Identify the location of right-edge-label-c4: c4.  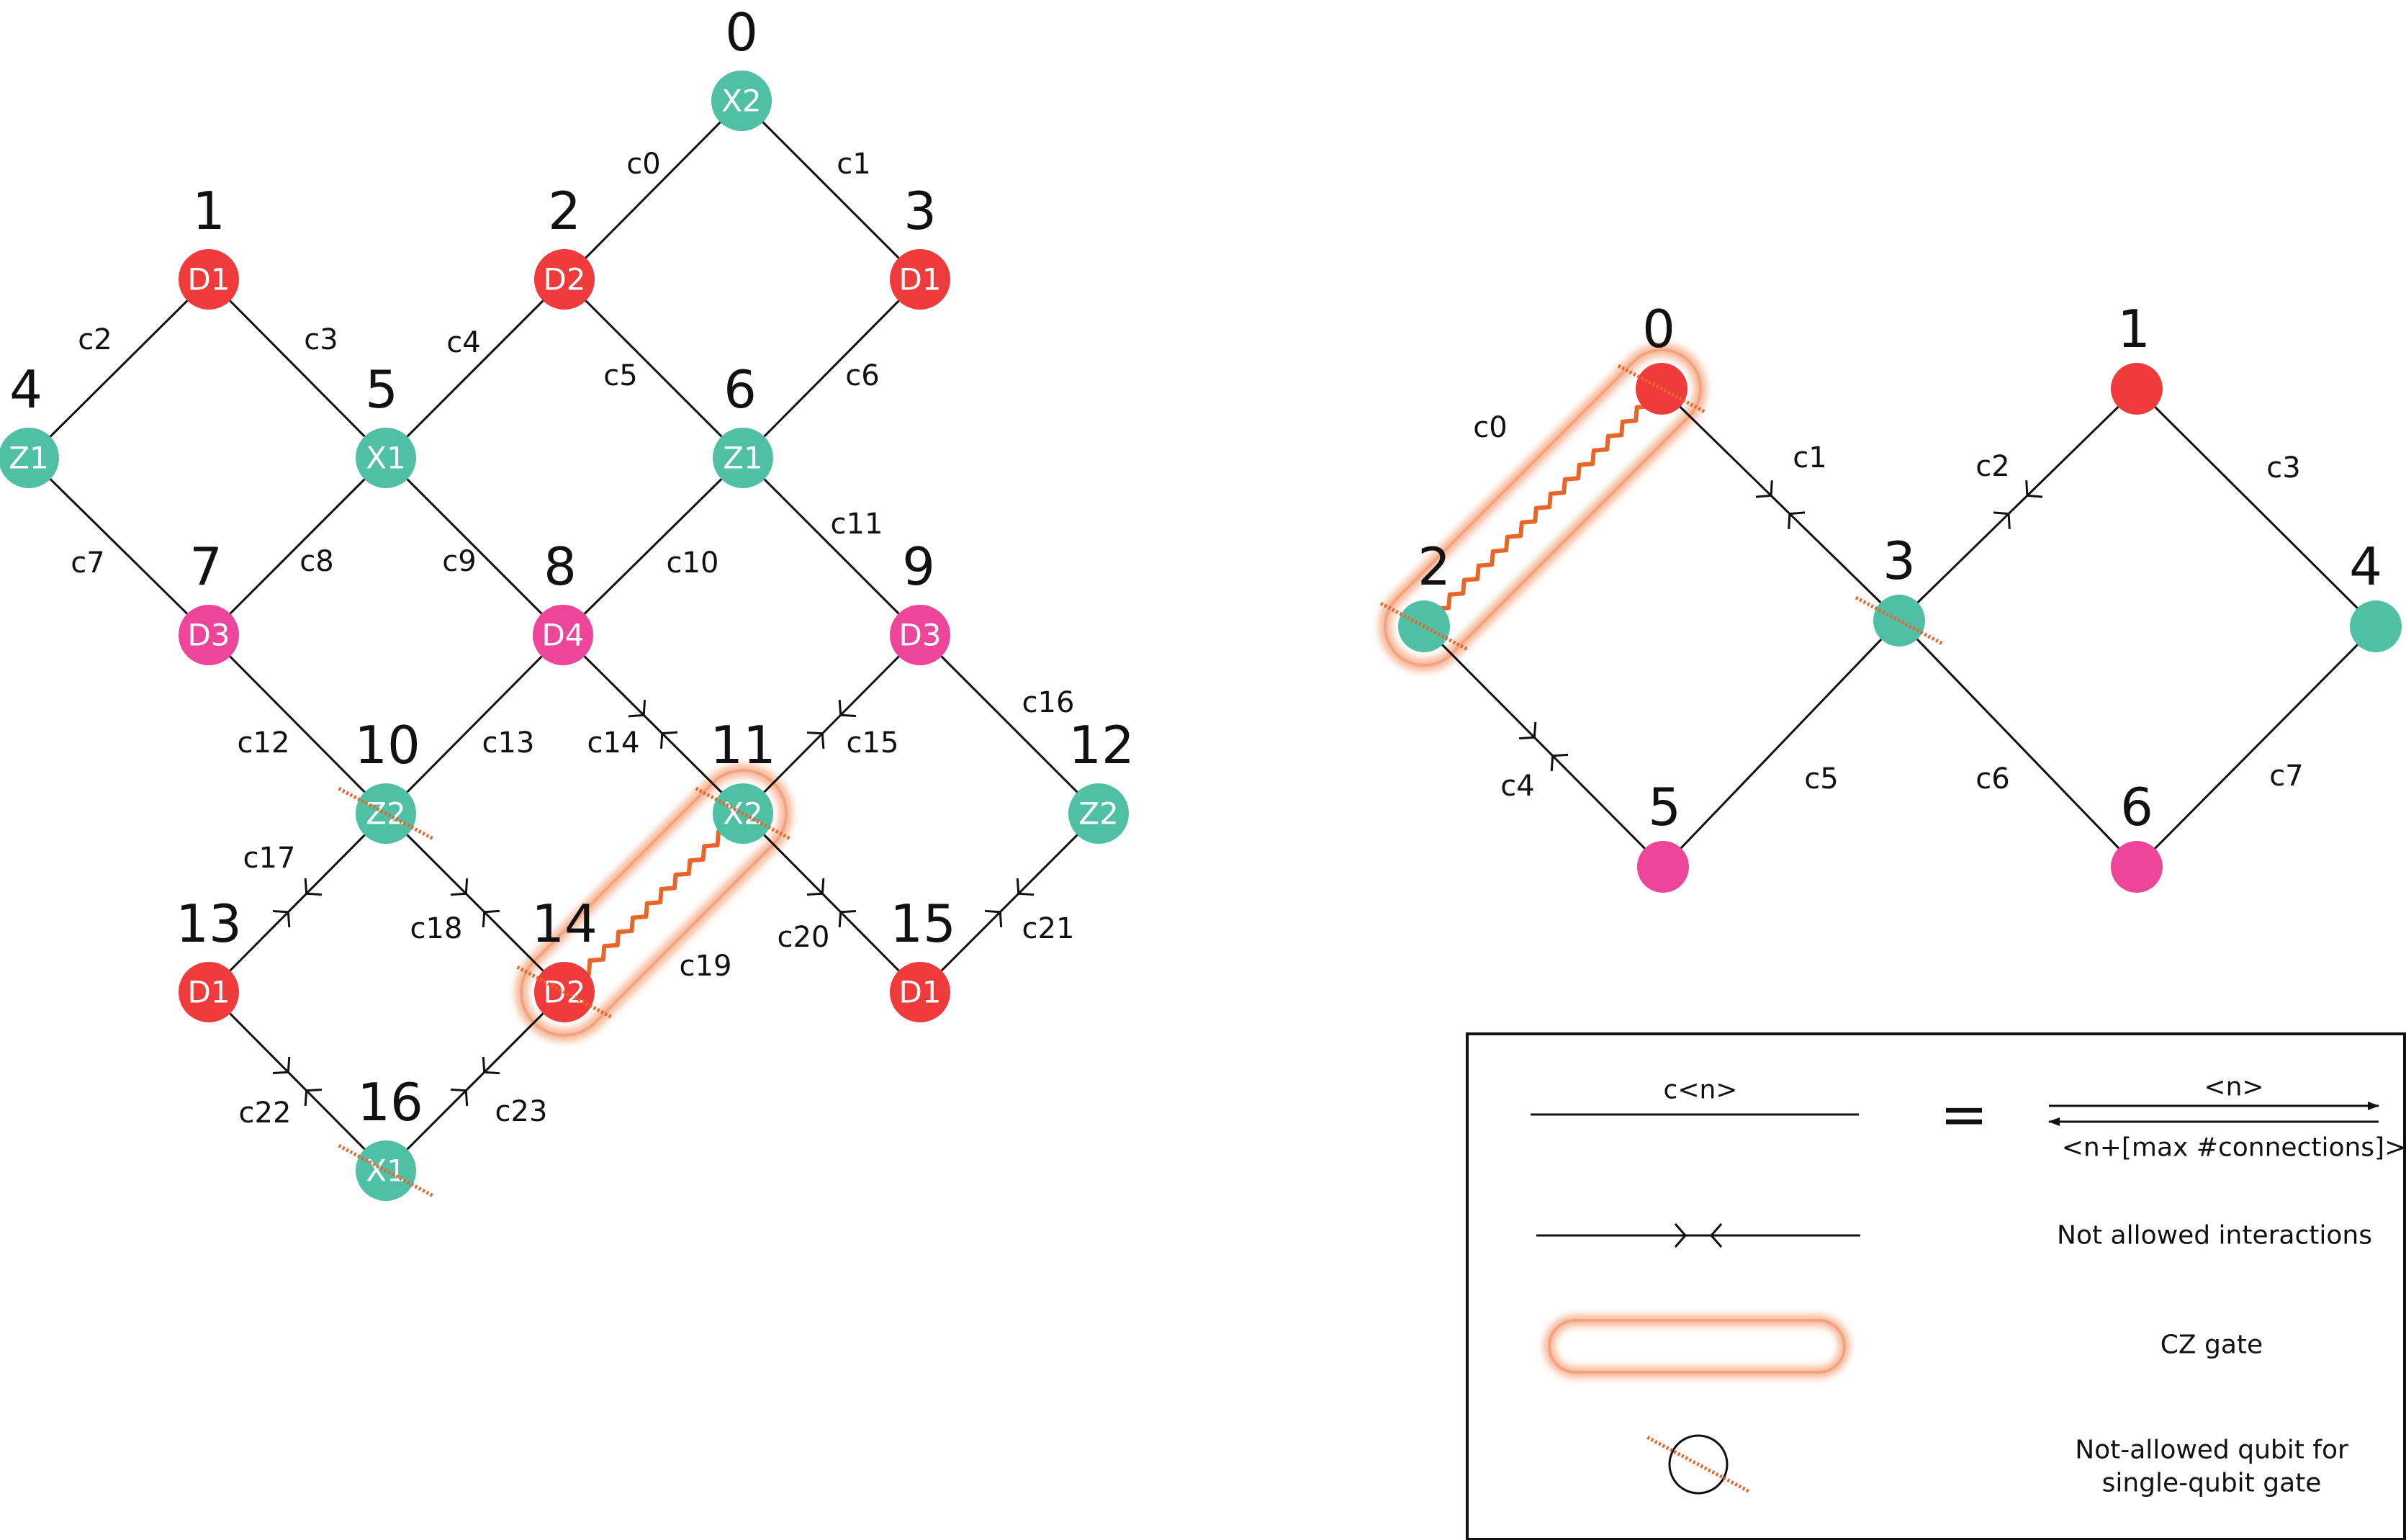
(1517, 787).